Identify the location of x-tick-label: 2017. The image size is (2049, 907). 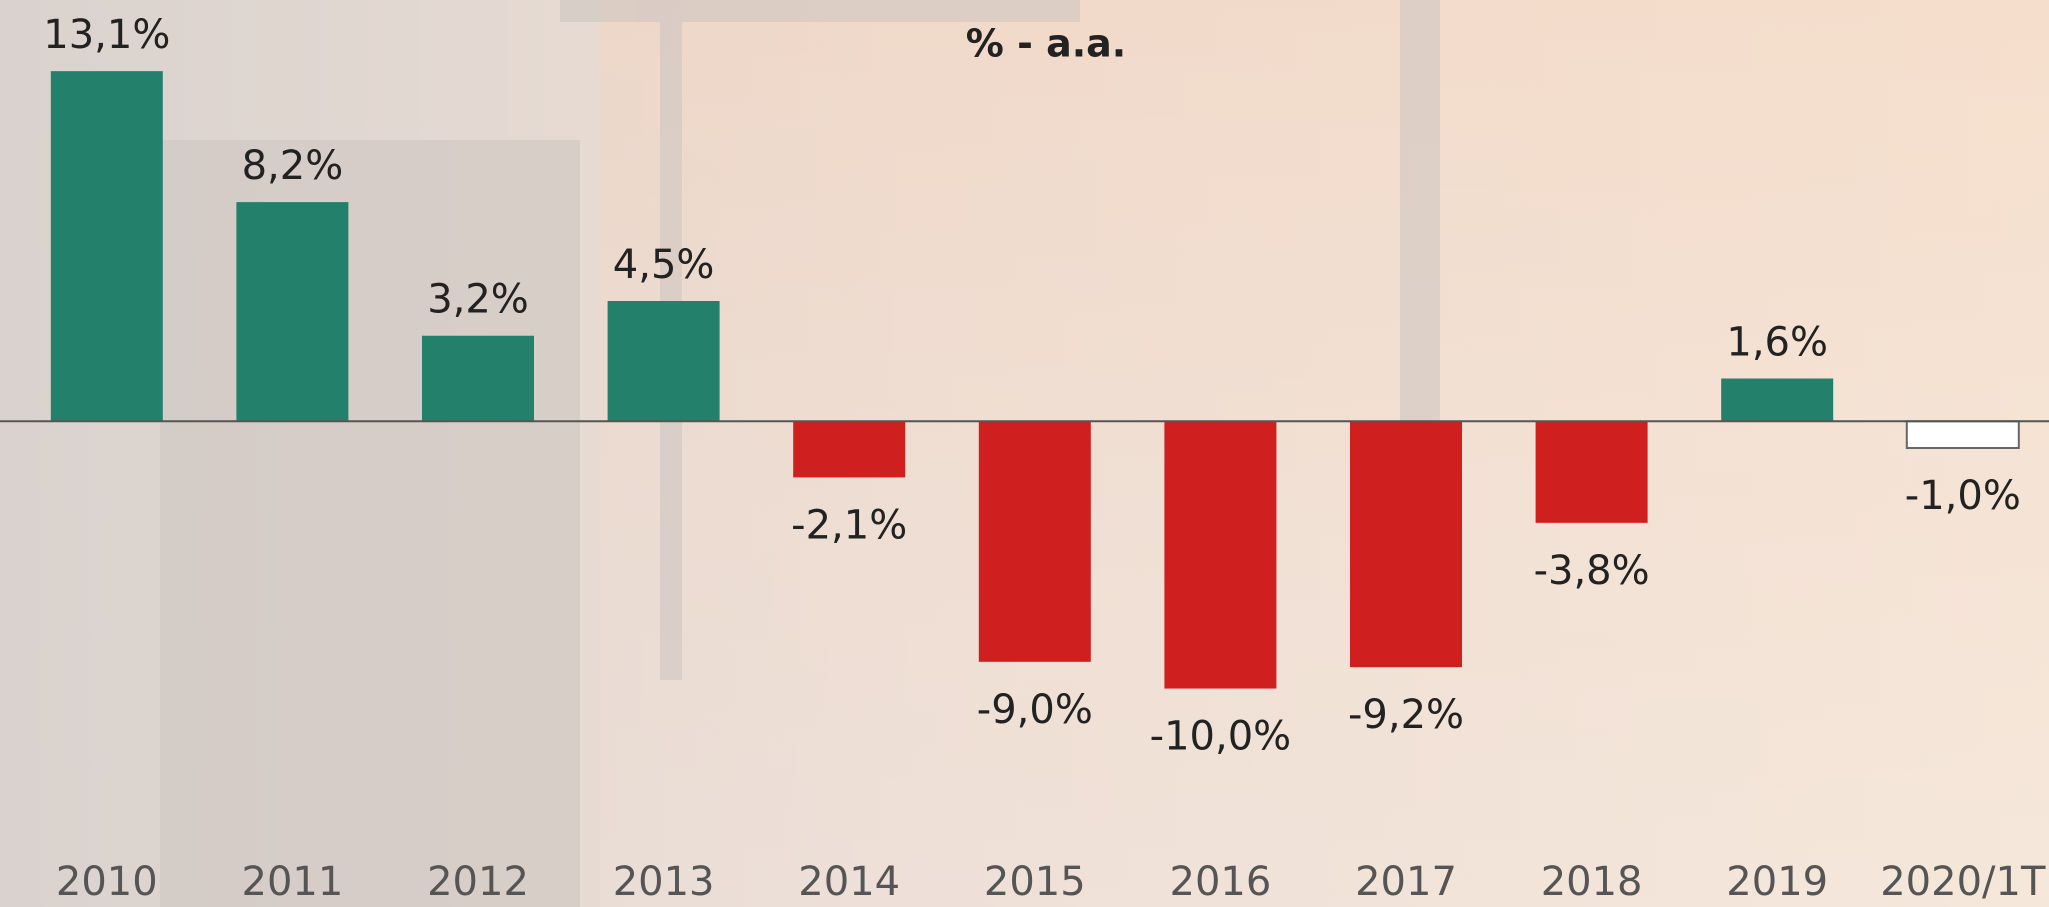
(1406, 882).